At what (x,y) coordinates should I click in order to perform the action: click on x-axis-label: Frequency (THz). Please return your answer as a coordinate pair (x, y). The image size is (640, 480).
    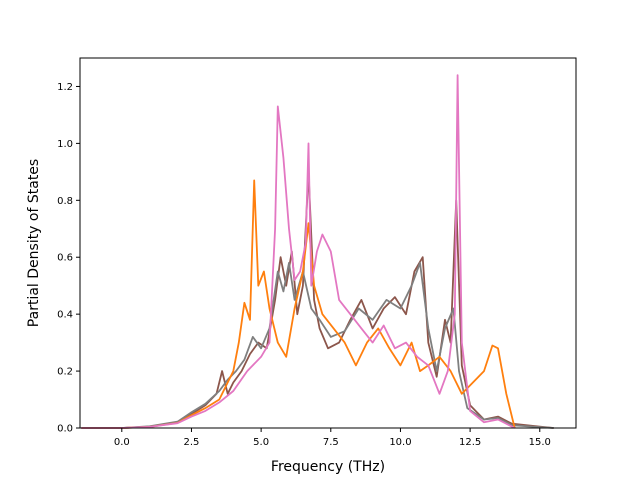
    Looking at the image, I should click on (328, 467).